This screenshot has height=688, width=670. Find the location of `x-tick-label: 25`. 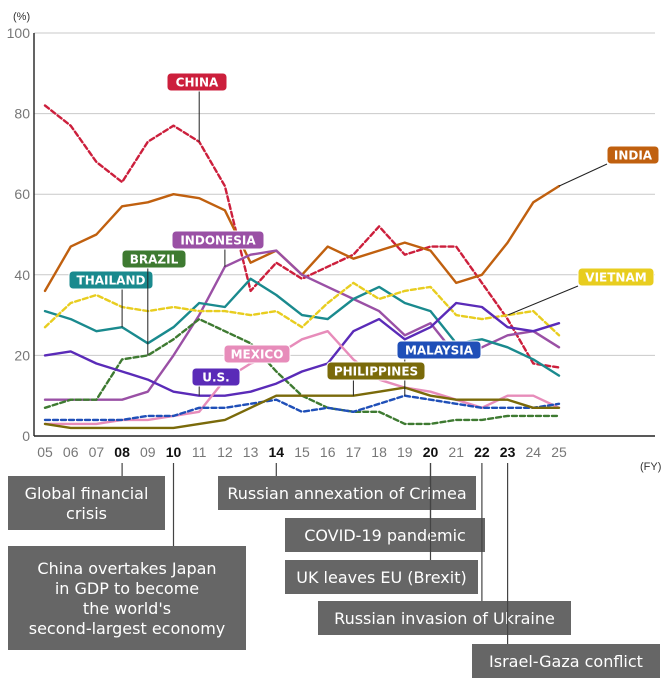

x-tick-label: 25 is located at coordinates (559, 452).